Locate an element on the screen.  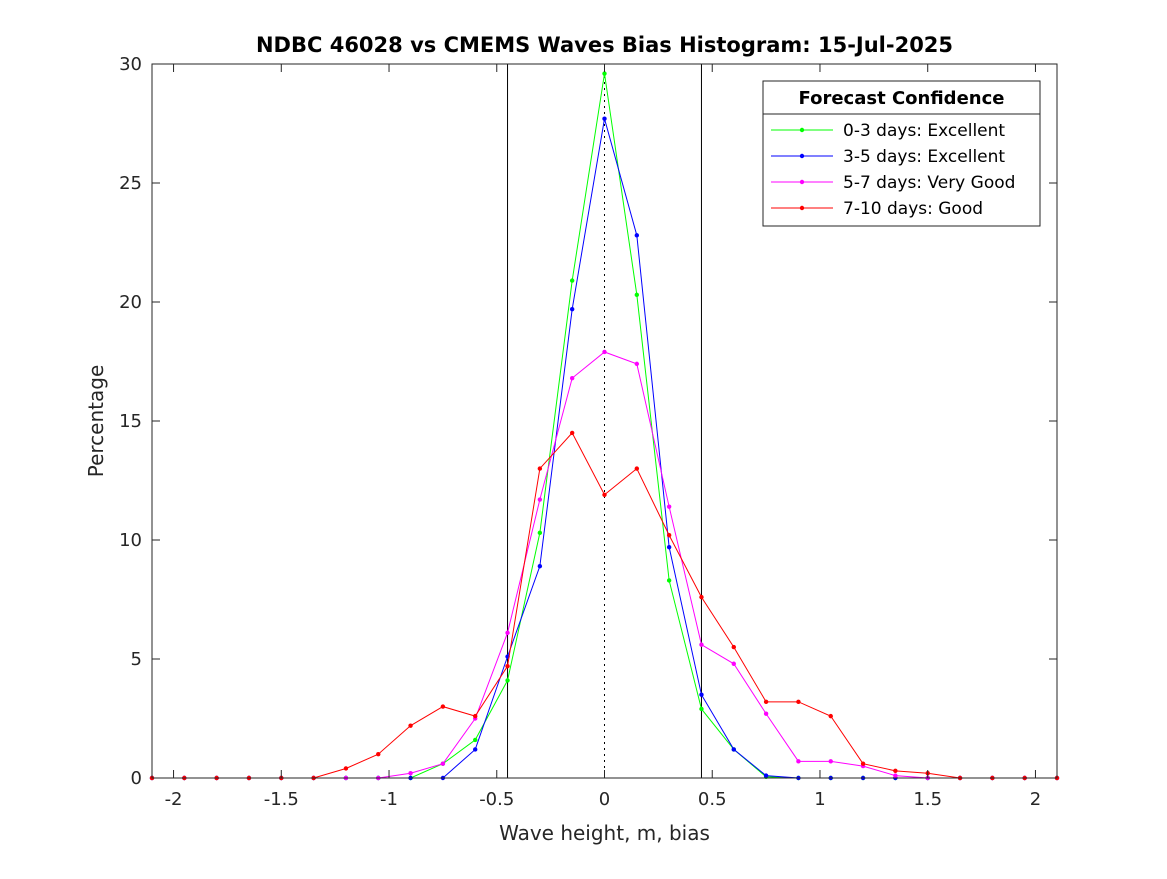
x-tick-label: 2 is located at coordinates (1035, 799).